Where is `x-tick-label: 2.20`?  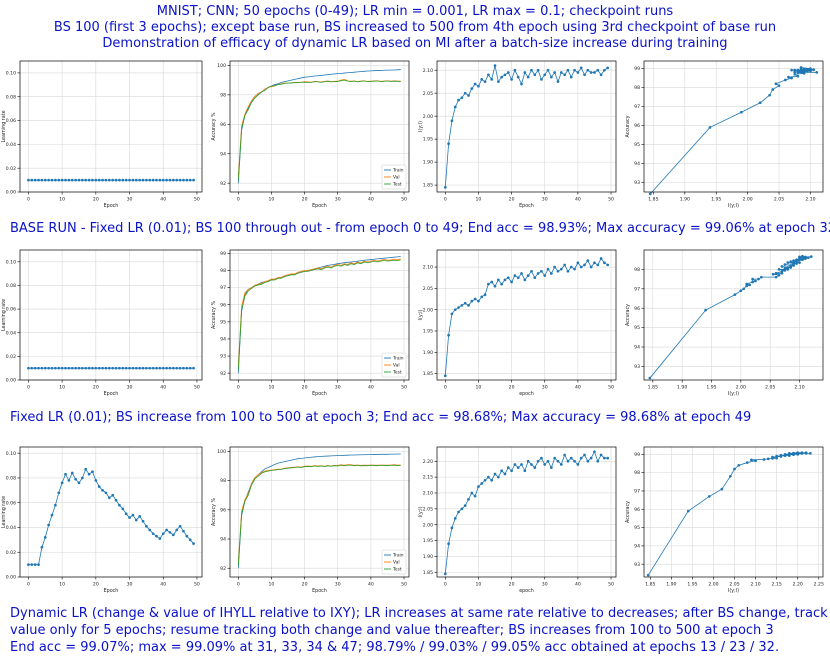
x-tick-label: 2.20 is located at coordinates (798, 585).